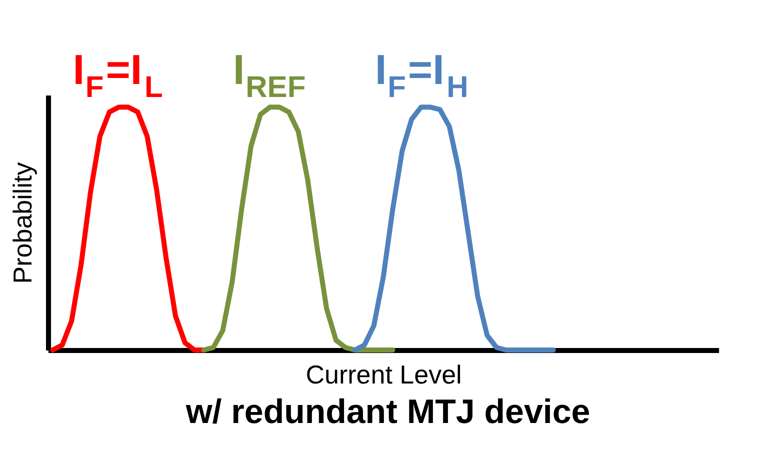 Image resolution: width=770 pixels, height=466 pixels. What do you see at coordinates (23, 223) in the screenshot?
I see `y-axis-title: Probability` at bounding box center [23, 223].